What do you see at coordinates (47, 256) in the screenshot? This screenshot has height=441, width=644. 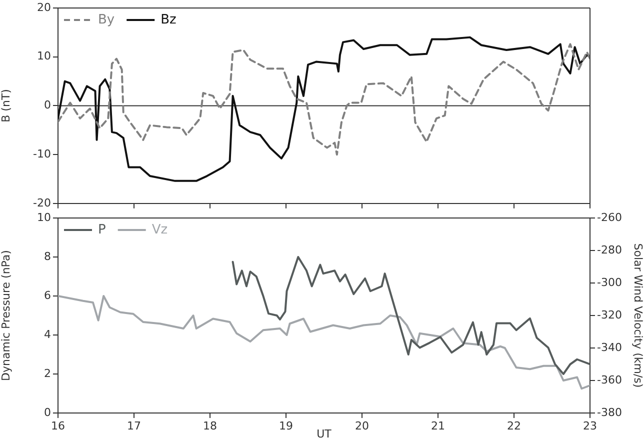 I see `y-tick-label: 8` at bounding box center [47, 256].